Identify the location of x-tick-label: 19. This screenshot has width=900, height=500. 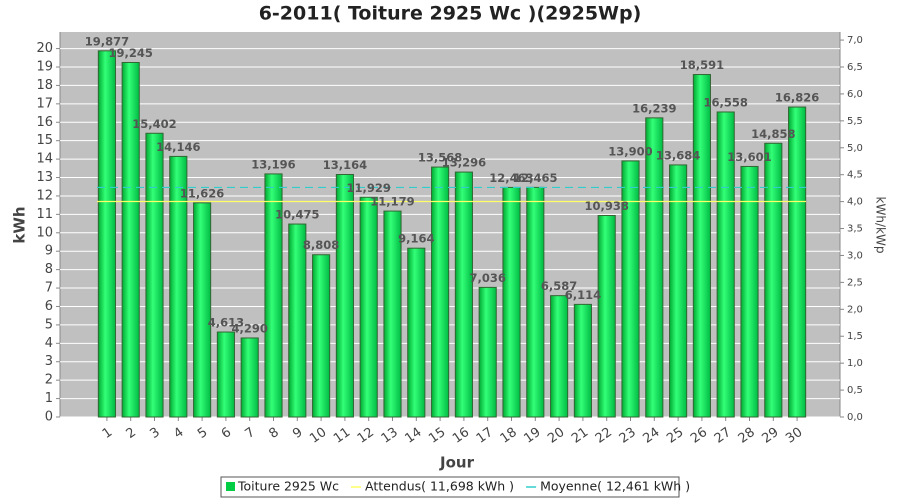
(532, 436).